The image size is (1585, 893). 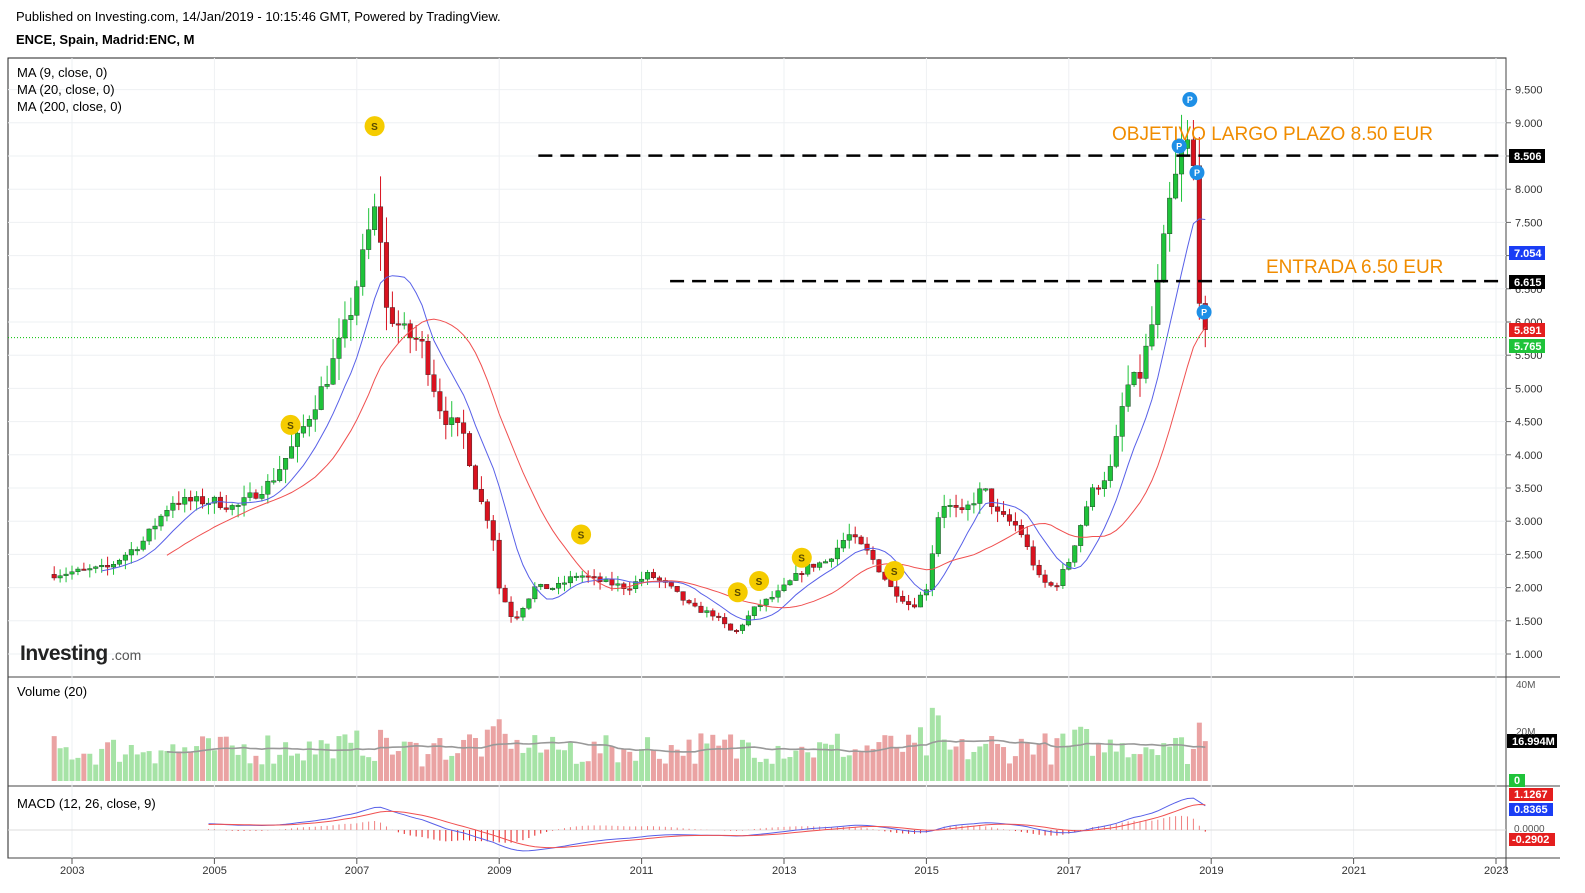 What do you see at coordinates (1529, 124) in the screenshot?
I see `price-tick-label: 9.000` at bounding box center [1529, 124].